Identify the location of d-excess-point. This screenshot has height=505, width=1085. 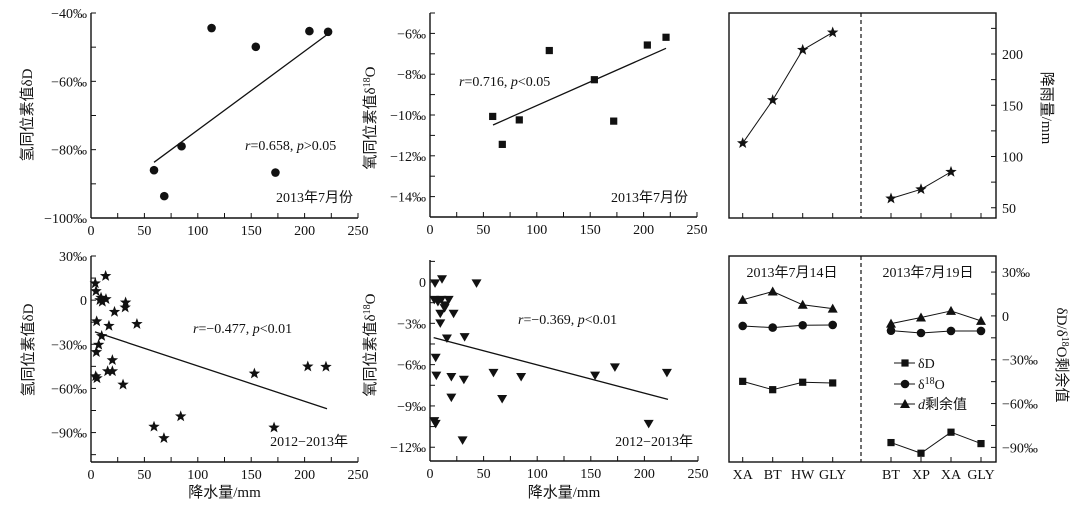
(742, 299).